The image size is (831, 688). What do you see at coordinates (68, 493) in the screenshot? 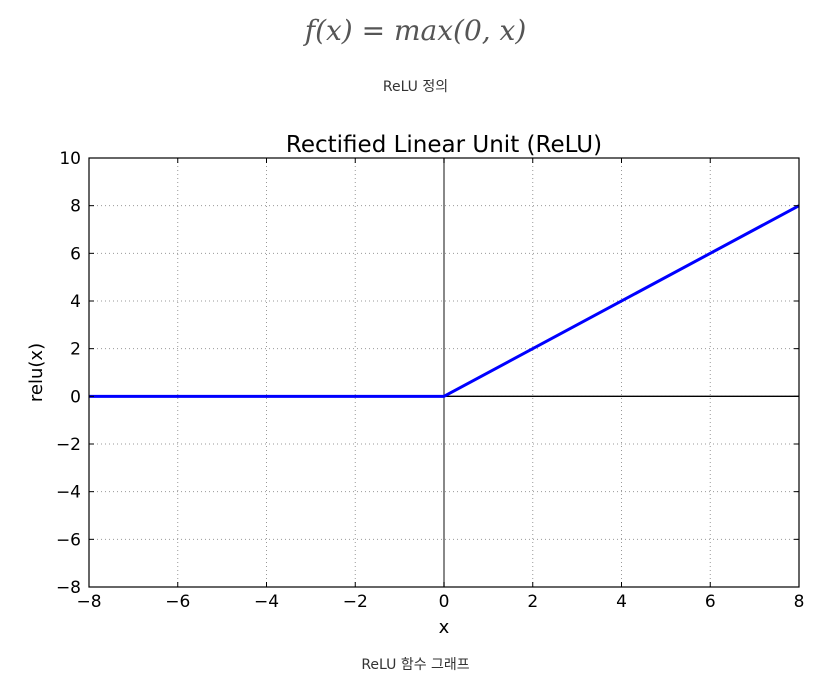
I see `y-tick-label: −4` at bounding box center [68, 493].